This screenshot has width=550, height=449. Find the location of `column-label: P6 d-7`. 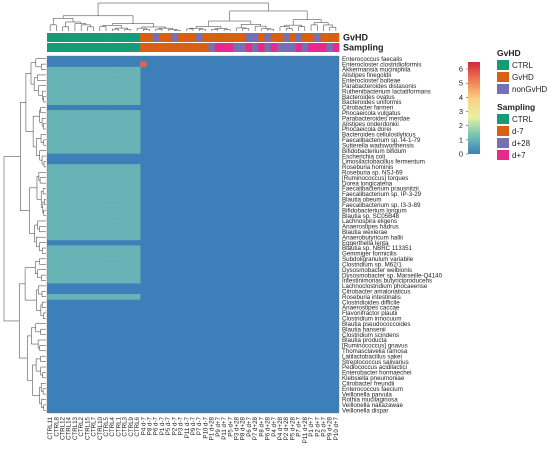

column-label: P6 d-7 is located at coordinates (156, 425).